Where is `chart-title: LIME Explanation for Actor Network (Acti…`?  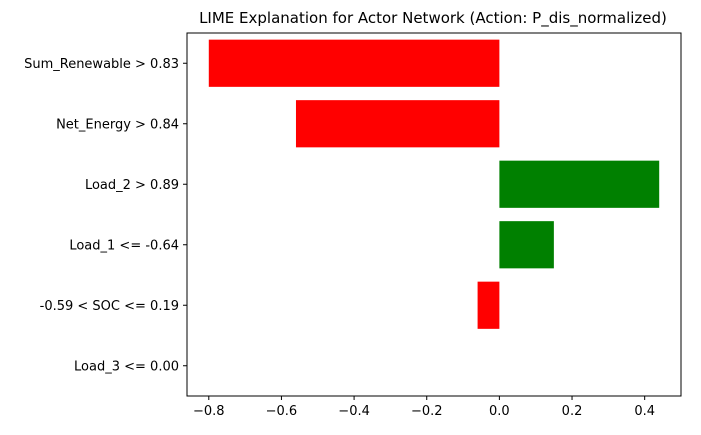
chart-title: LIME Explanation for Actor Network (Acti… is located at coordinates (433, 18).